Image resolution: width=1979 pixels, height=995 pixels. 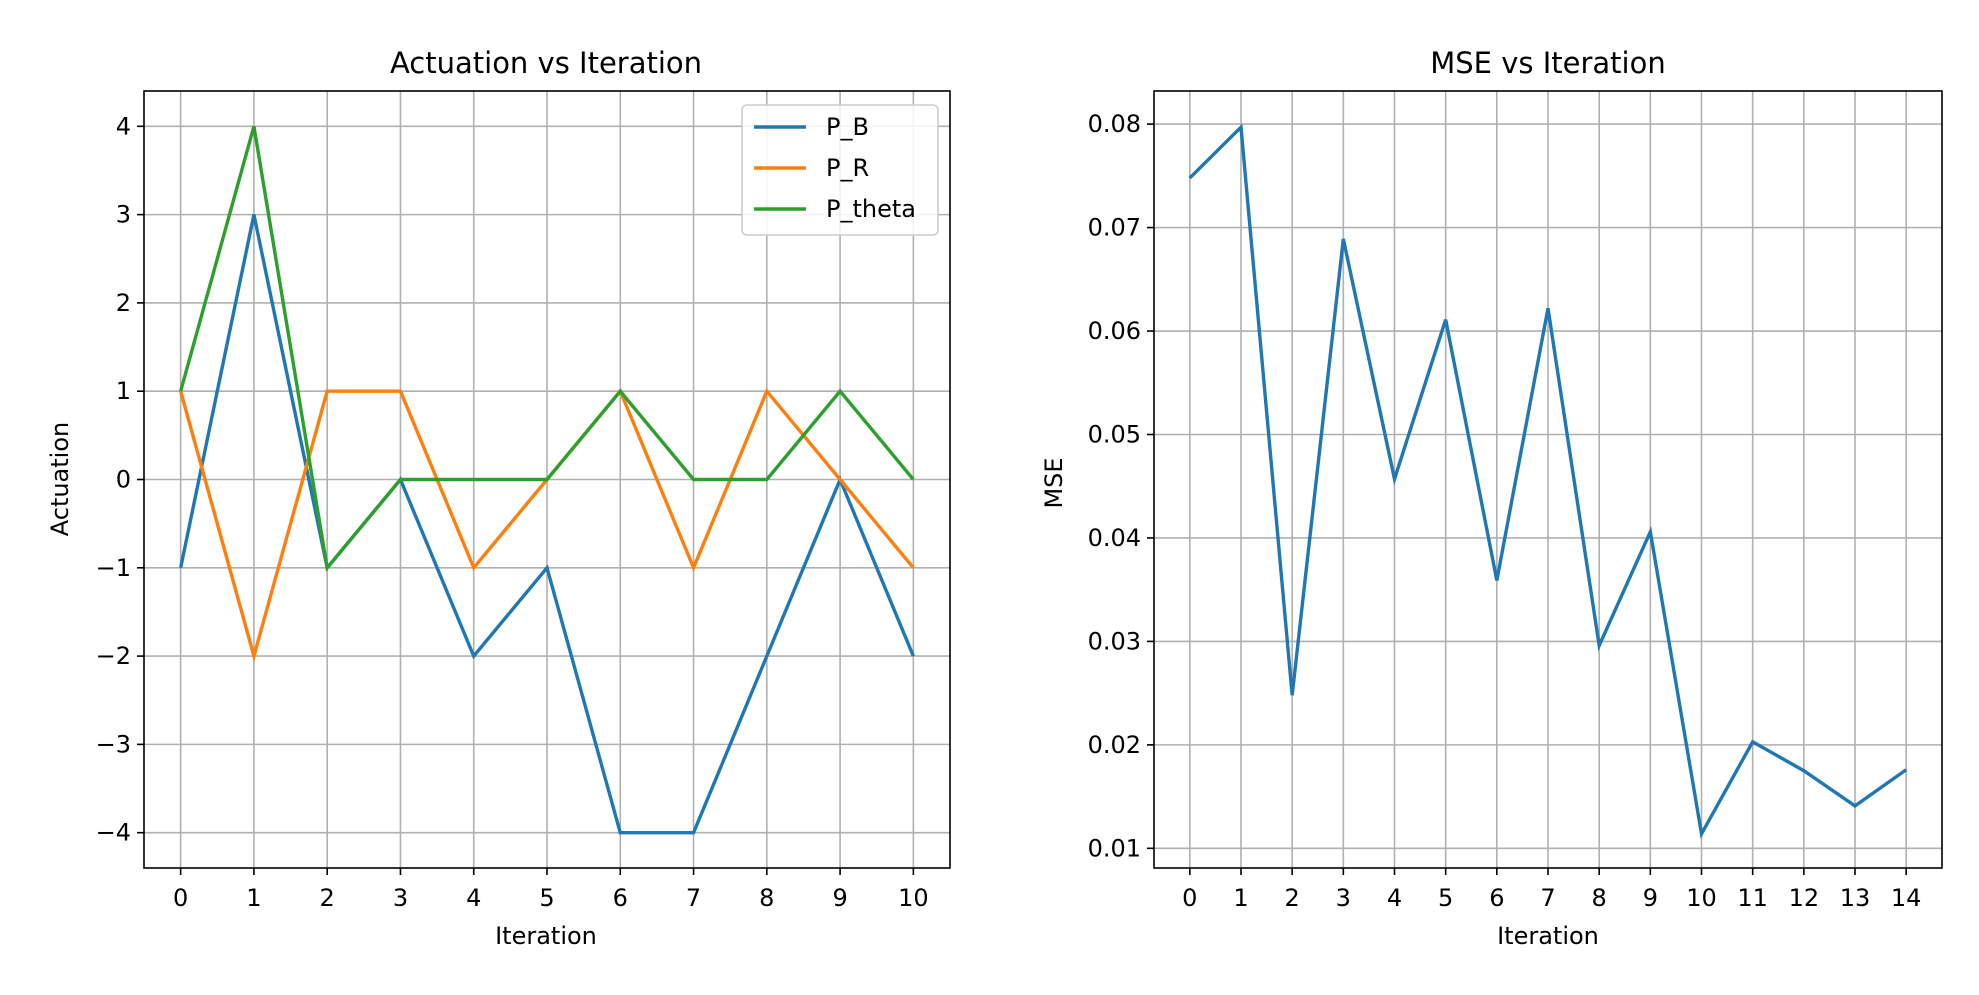 I want to click on x-tick-label: 12, so click(x=1804, y=898).